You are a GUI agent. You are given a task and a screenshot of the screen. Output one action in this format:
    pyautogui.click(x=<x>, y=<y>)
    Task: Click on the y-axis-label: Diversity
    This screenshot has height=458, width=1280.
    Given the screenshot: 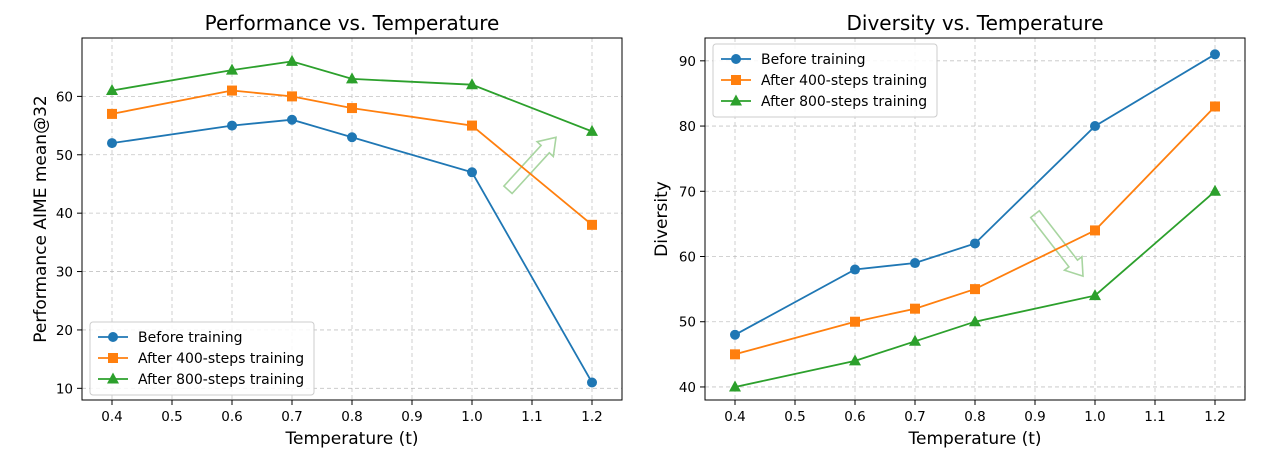 What is the action you would take?
    pyautogui.click(x=662, y=219)
    